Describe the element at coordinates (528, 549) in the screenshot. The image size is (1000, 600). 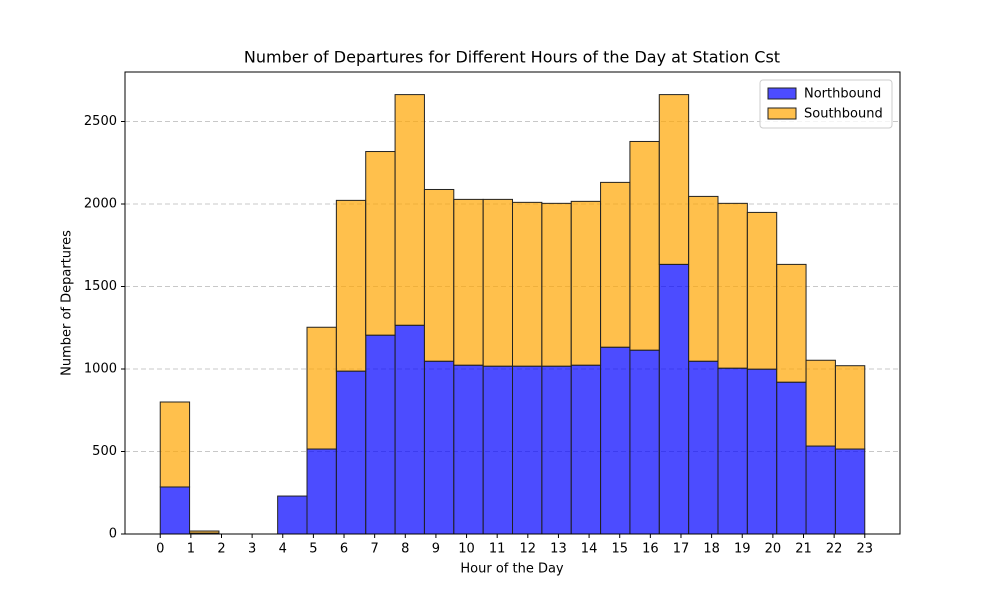
I see `x-tick-label: 12` at that location.